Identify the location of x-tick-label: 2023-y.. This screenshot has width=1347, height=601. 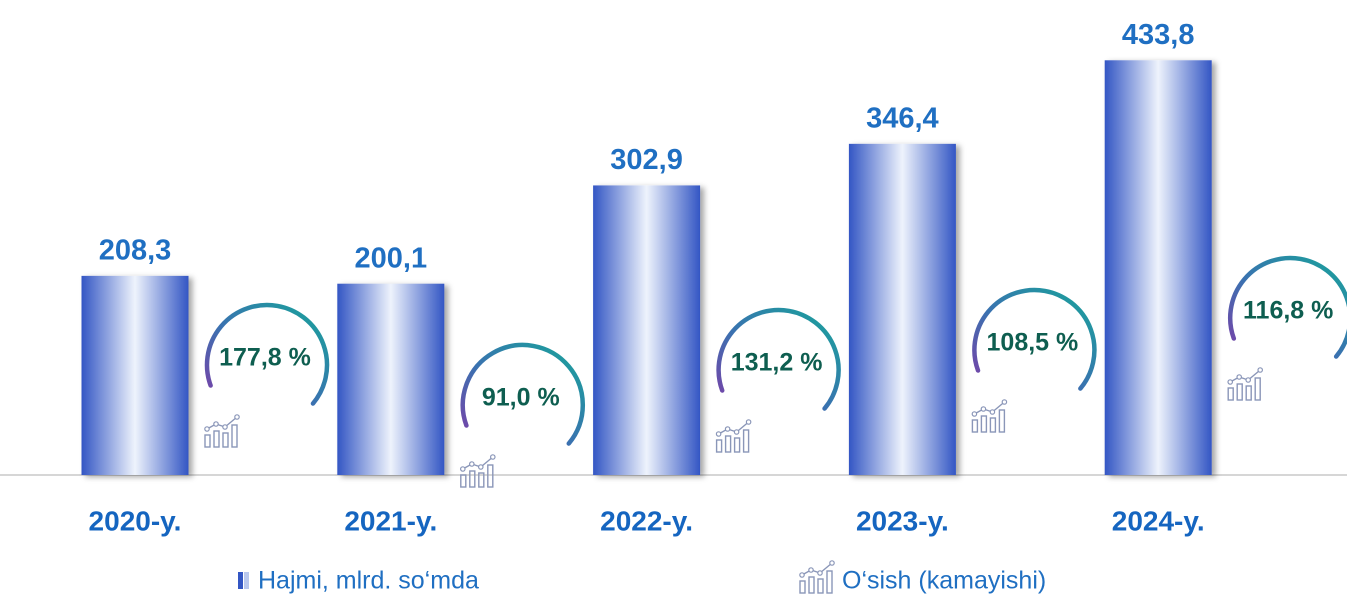
(902, 520).